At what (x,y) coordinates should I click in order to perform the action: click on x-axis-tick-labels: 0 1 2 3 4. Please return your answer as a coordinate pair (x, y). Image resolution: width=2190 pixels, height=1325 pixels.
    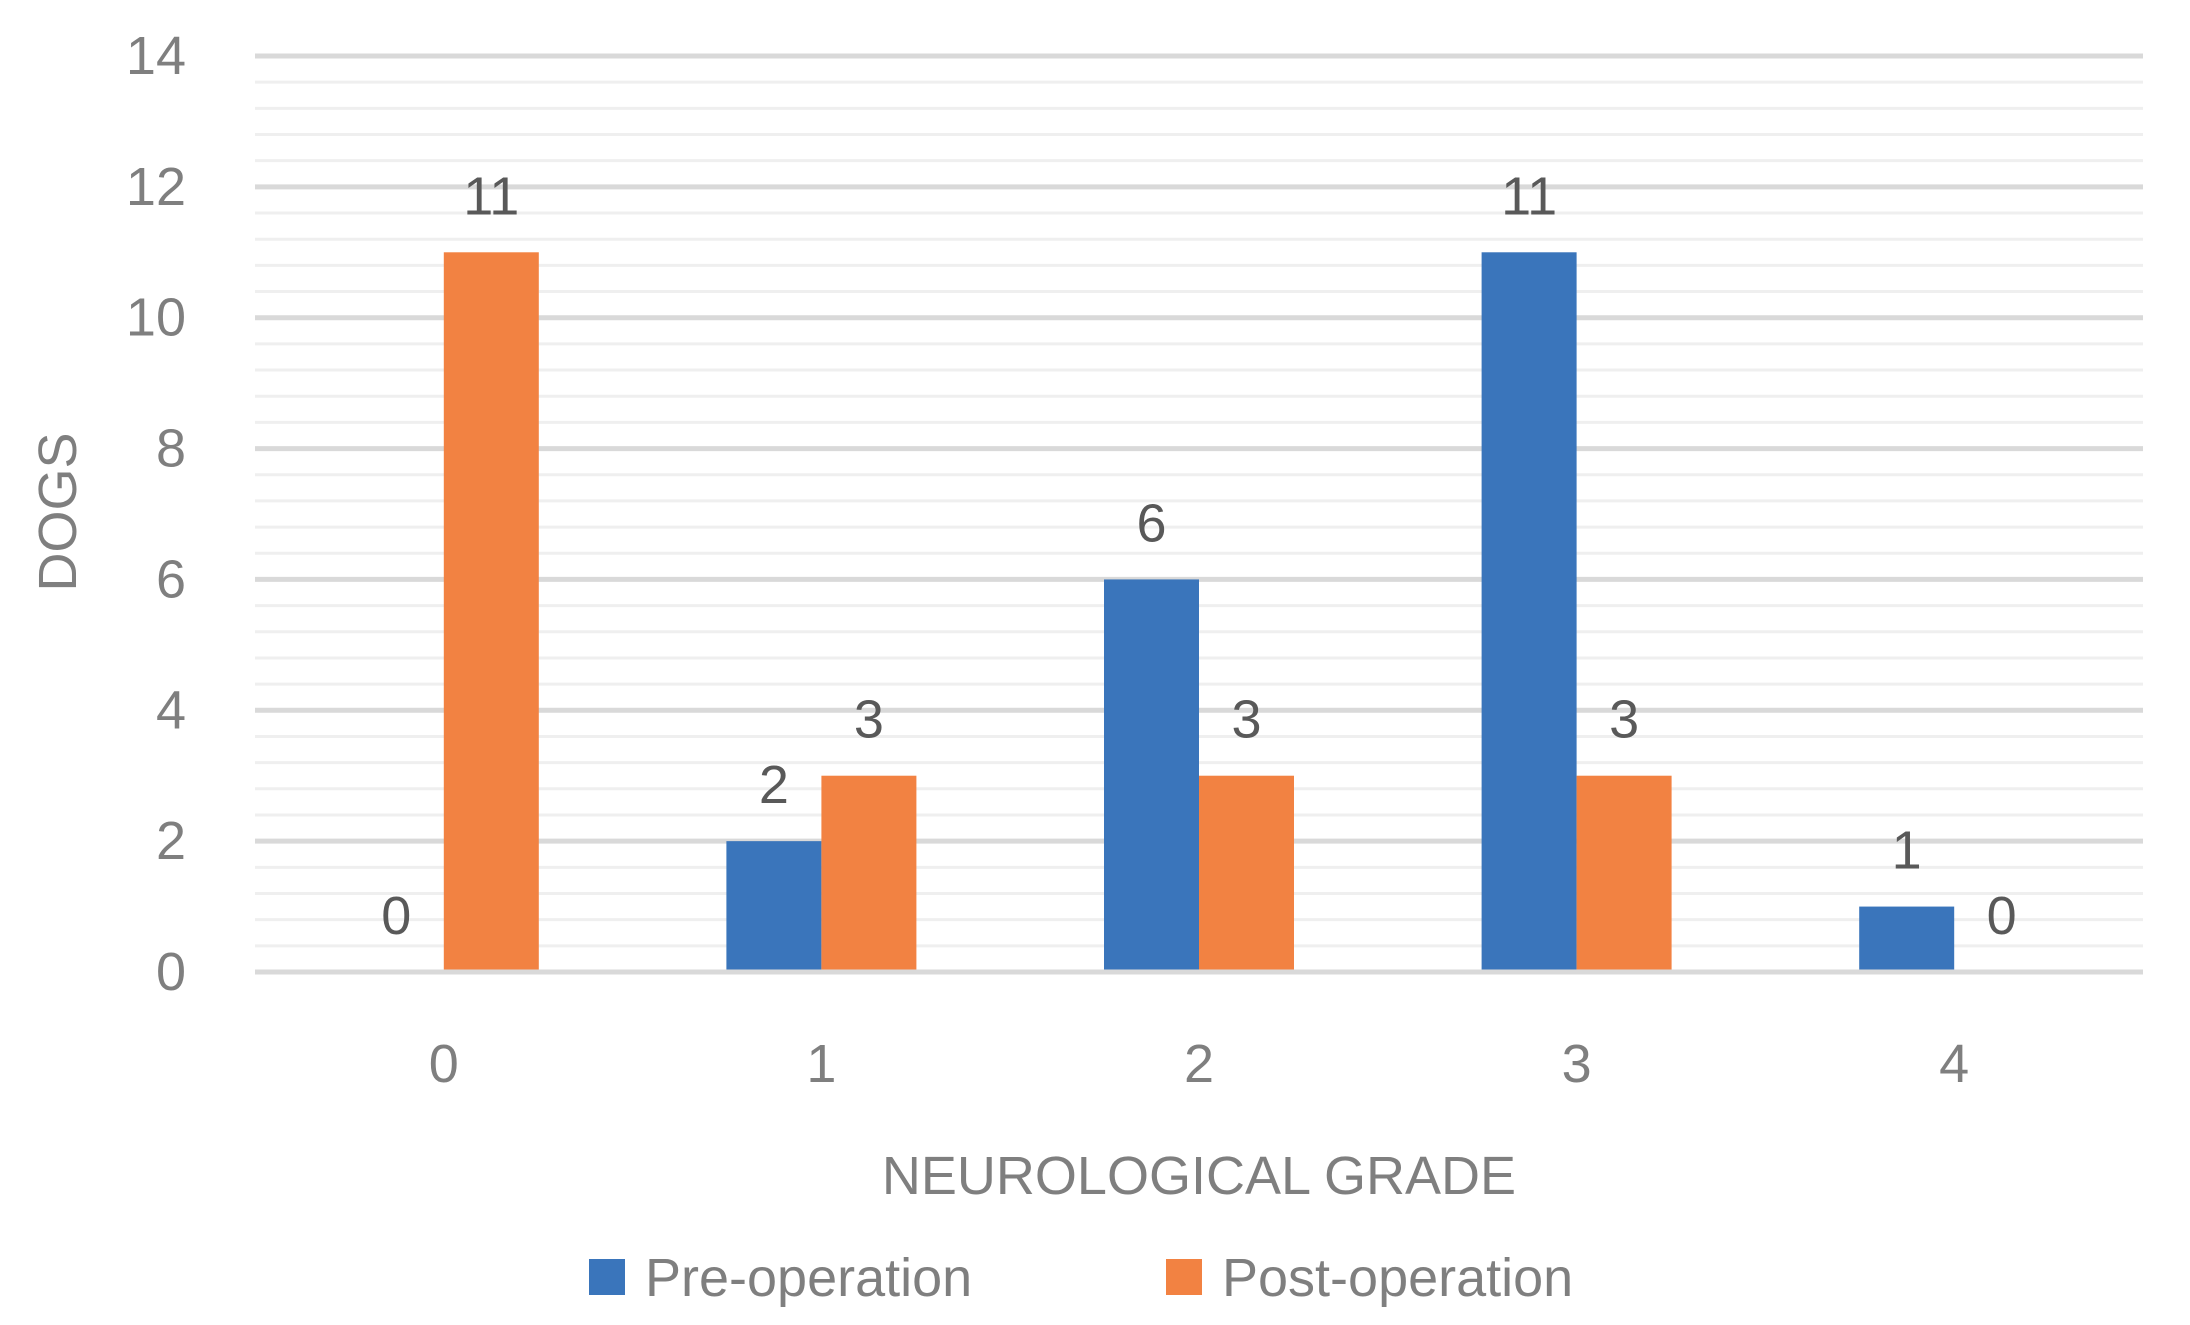
    Looking at the image, I should click on (1199, 1064).